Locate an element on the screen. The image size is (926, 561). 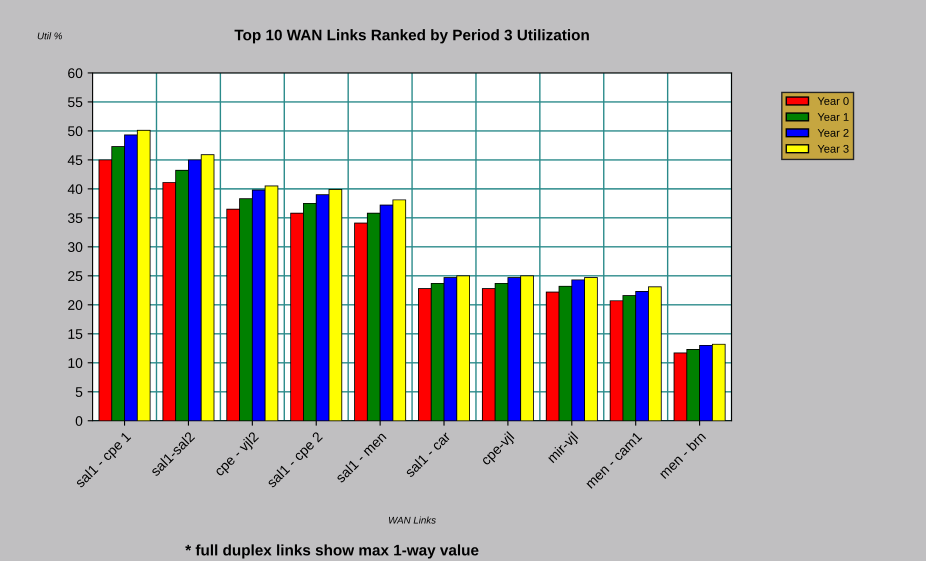
y-tick-label: 5 is located at coordinates (79, 392).